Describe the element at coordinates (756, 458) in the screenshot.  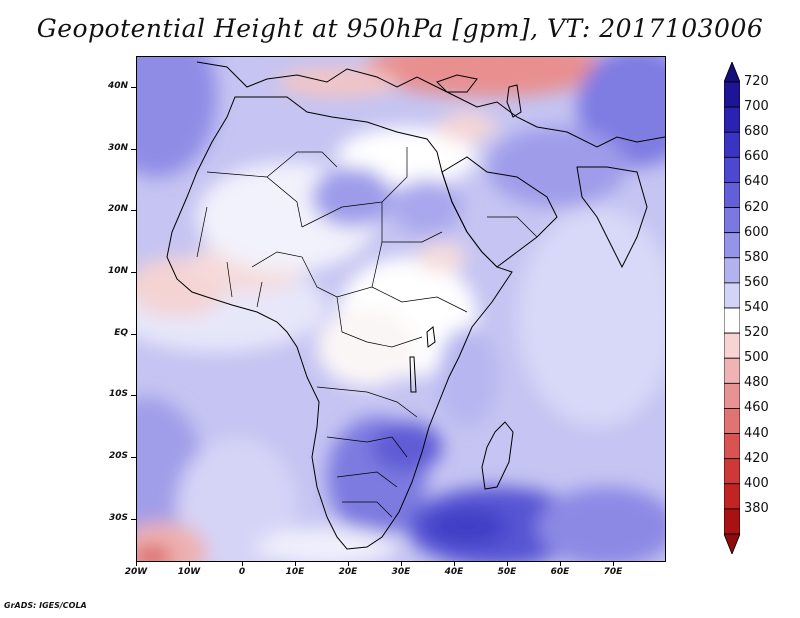
I see `colorbar-label: 420` at that location.